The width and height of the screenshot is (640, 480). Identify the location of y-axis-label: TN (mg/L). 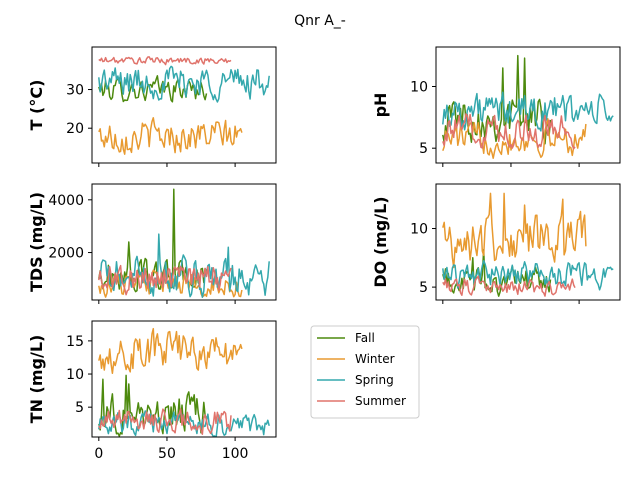
(36, 379).